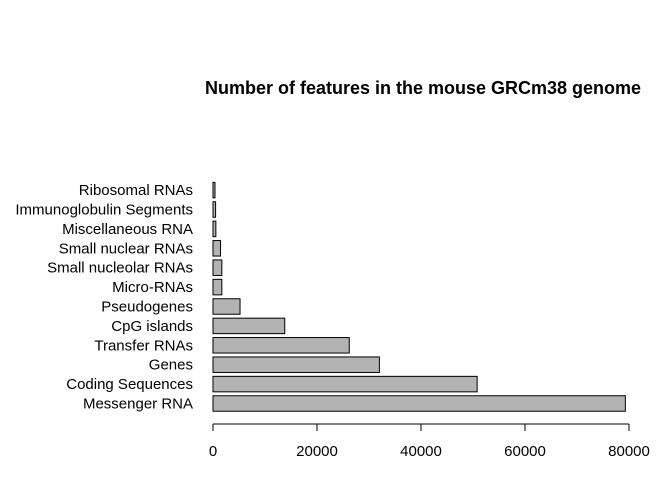  What do you see at coordinates (214, 209) in the screenshot?
I see `bar-immunoglobulin-segments` at bounding box center [214, 209].